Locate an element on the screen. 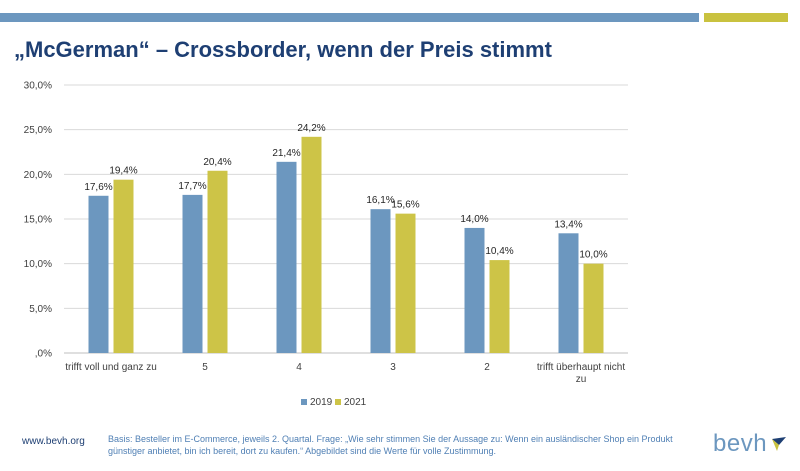 This screenshot has height=471, width=800. header-accent-bar-gold is located at coordinates (746, 17).